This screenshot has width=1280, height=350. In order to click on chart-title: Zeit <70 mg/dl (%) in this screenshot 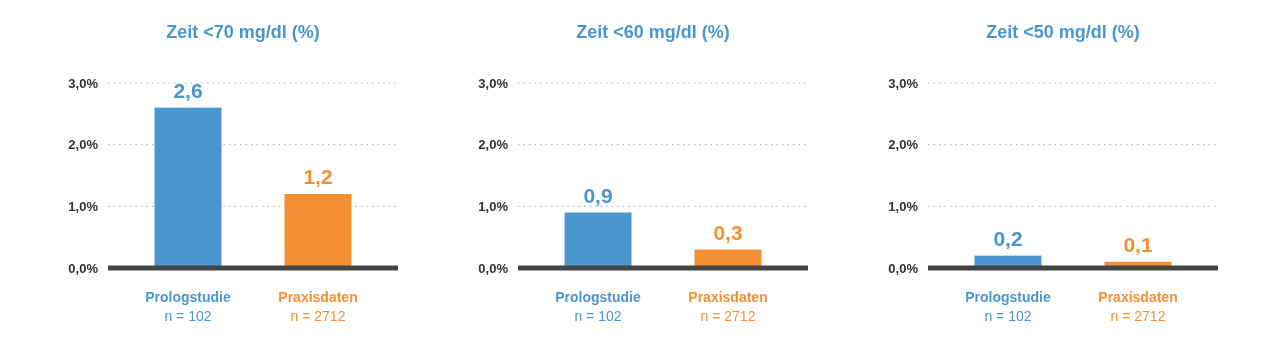, I will do `click(243, 32)`.